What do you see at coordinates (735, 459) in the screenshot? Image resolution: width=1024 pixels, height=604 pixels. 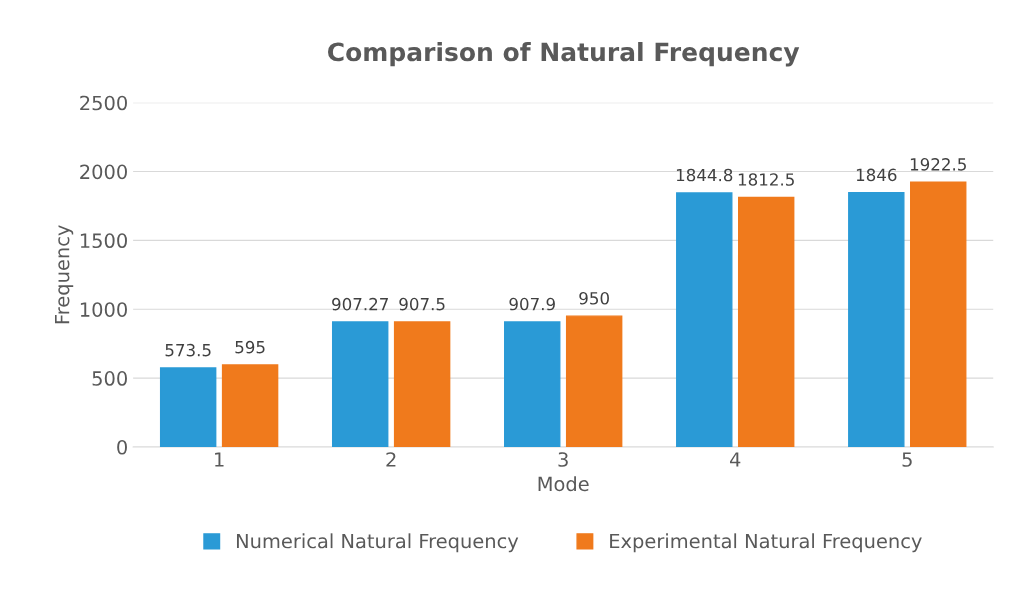 I see `x-tick-label: 4` at bounding box center [735, 459].